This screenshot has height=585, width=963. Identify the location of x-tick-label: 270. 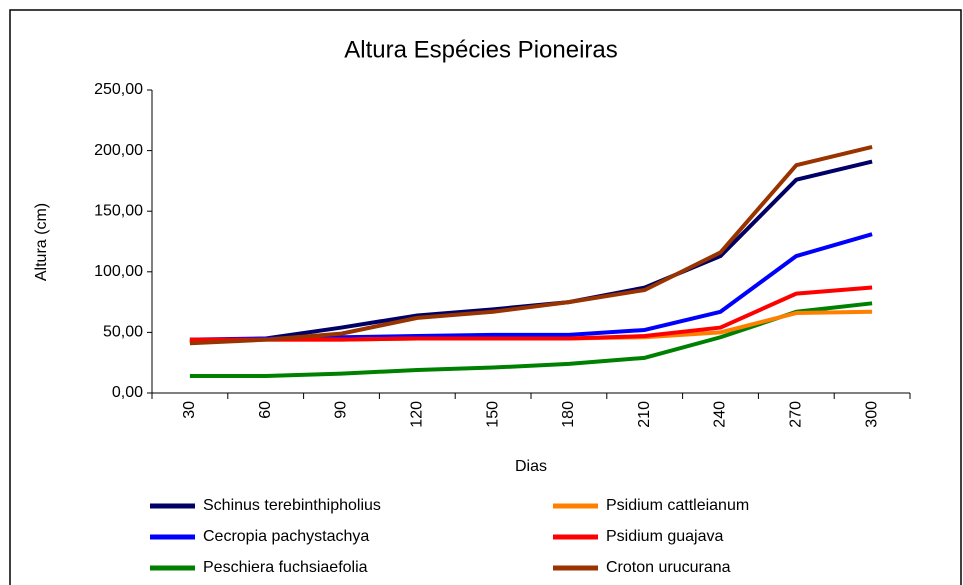
(796, 414).